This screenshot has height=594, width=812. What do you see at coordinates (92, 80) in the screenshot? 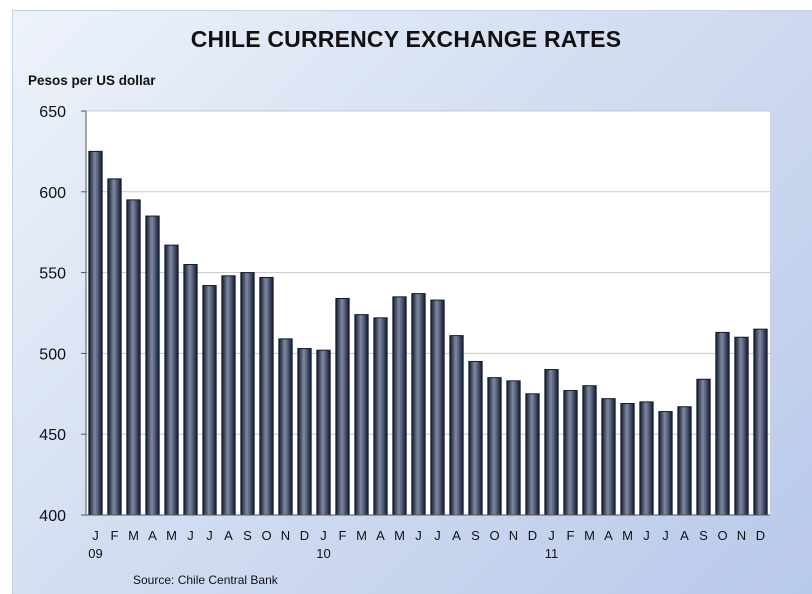
I see `y-axis-label: Pesos per US dollar` at bounding box center [92, 80].